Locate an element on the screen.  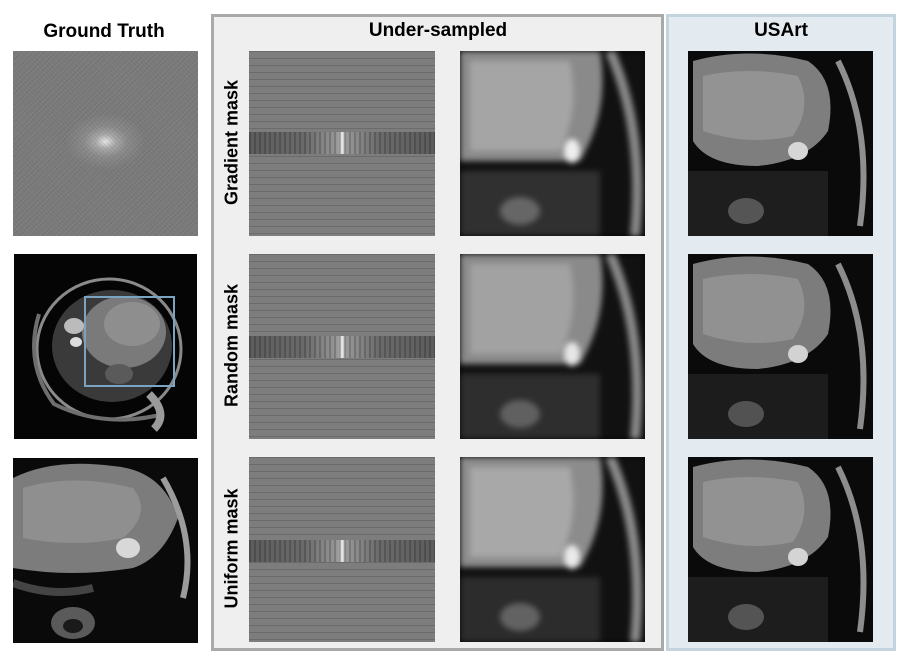
gt-kspace-image is located at coordinates (105, 143).